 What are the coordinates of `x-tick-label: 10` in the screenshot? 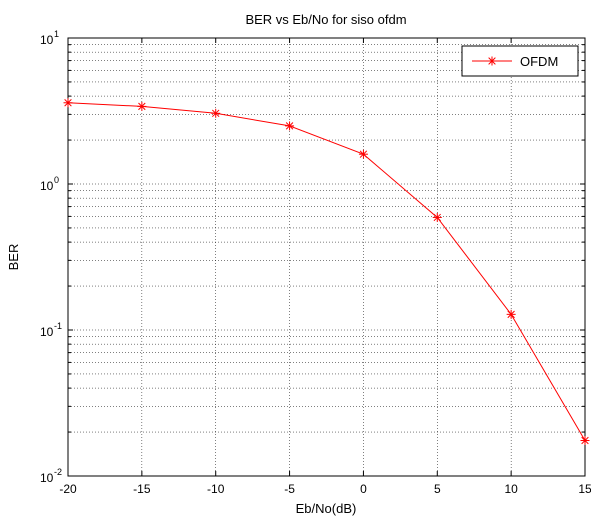 It's located at (511, 489).